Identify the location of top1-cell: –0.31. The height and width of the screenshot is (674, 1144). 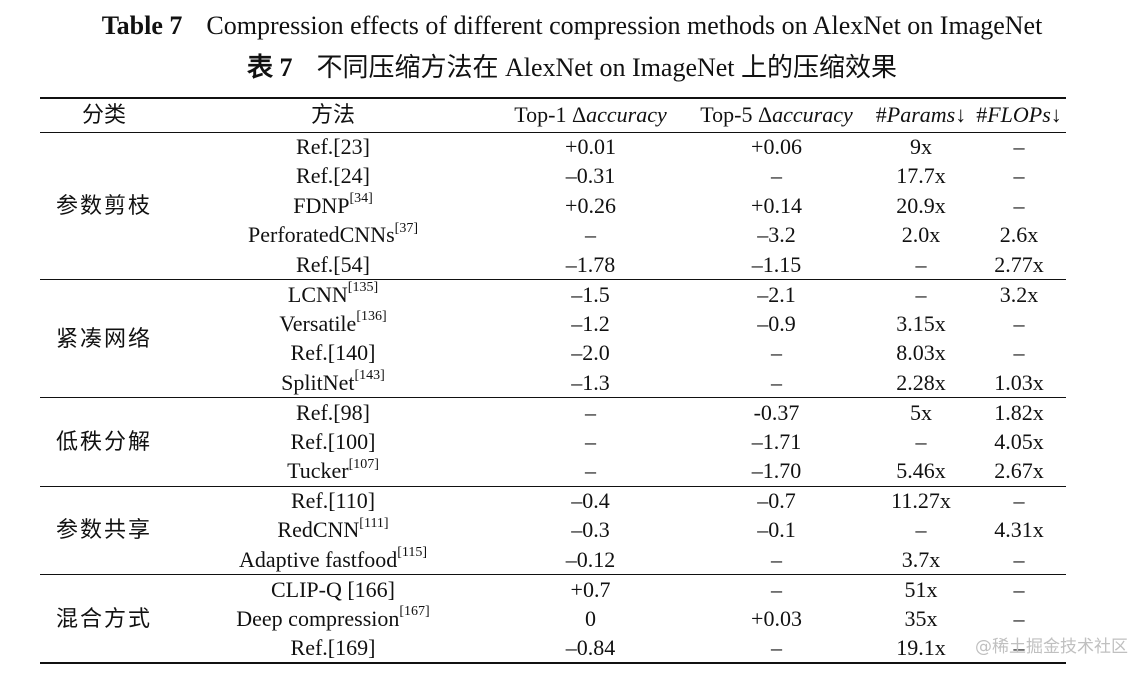
(590, 176).